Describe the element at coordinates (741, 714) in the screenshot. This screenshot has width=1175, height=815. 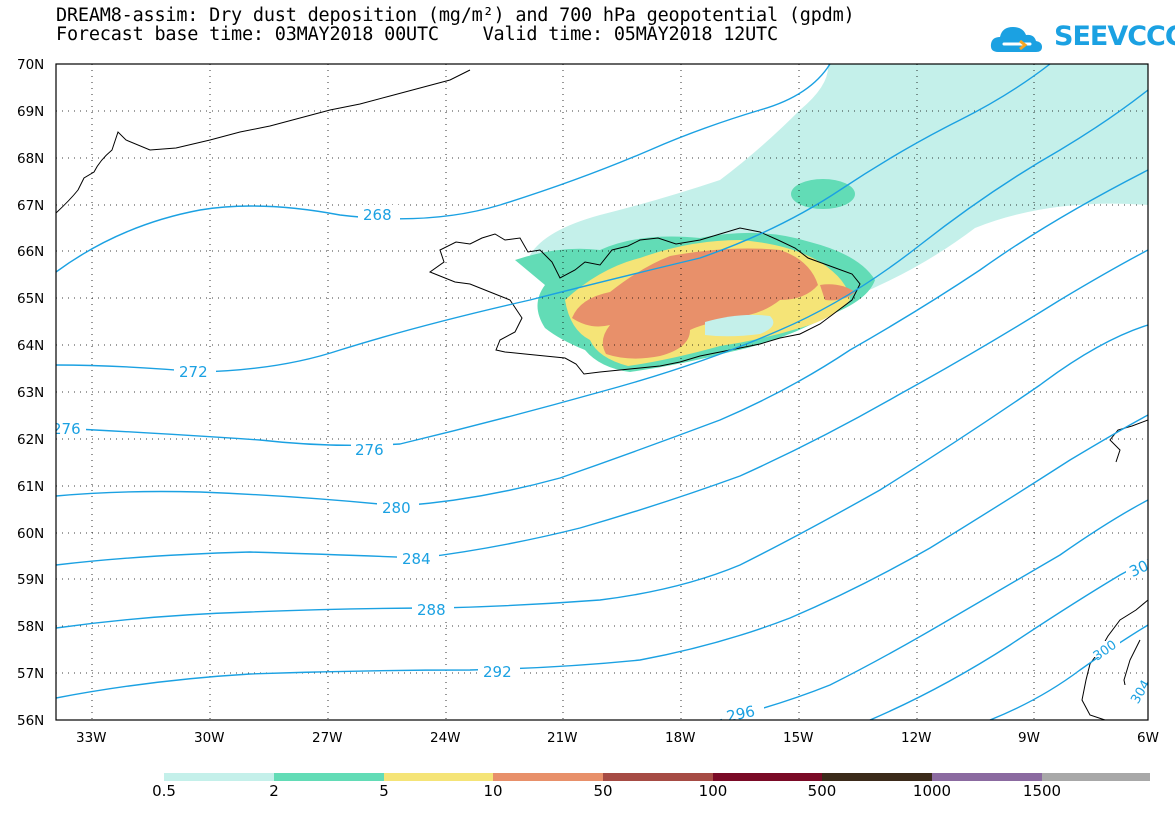
I see `contour-label-296: 296` at that location.